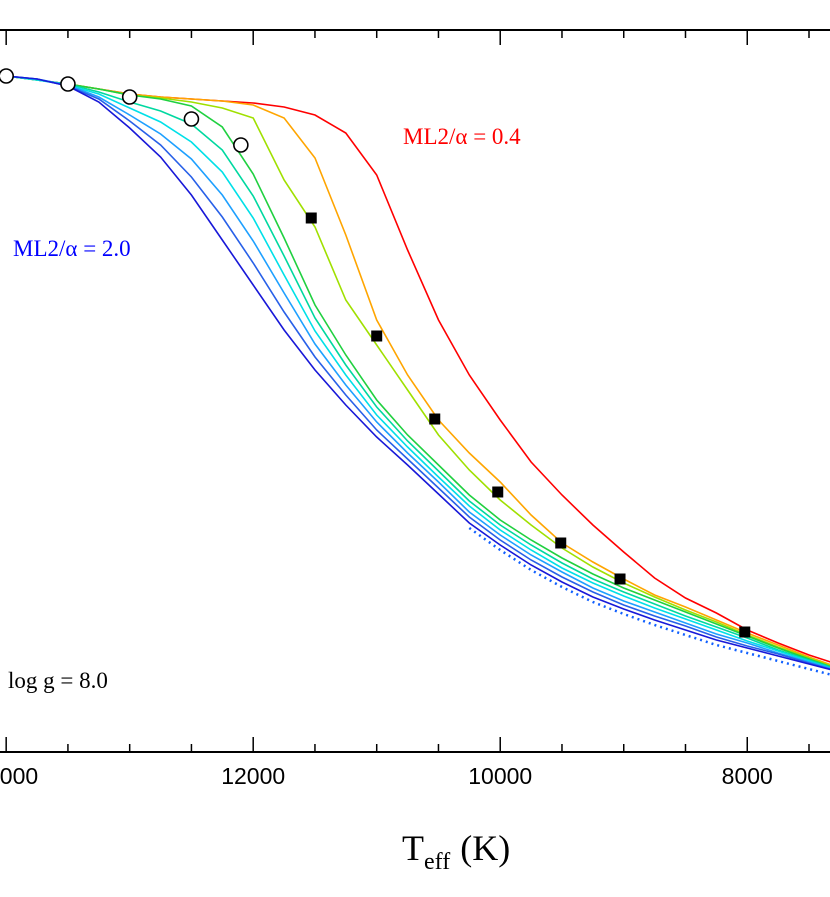 Image resolution: width=830 pixels, height=897 pixels. I want to click on x-tick-label: 10000, so click(500, 776).